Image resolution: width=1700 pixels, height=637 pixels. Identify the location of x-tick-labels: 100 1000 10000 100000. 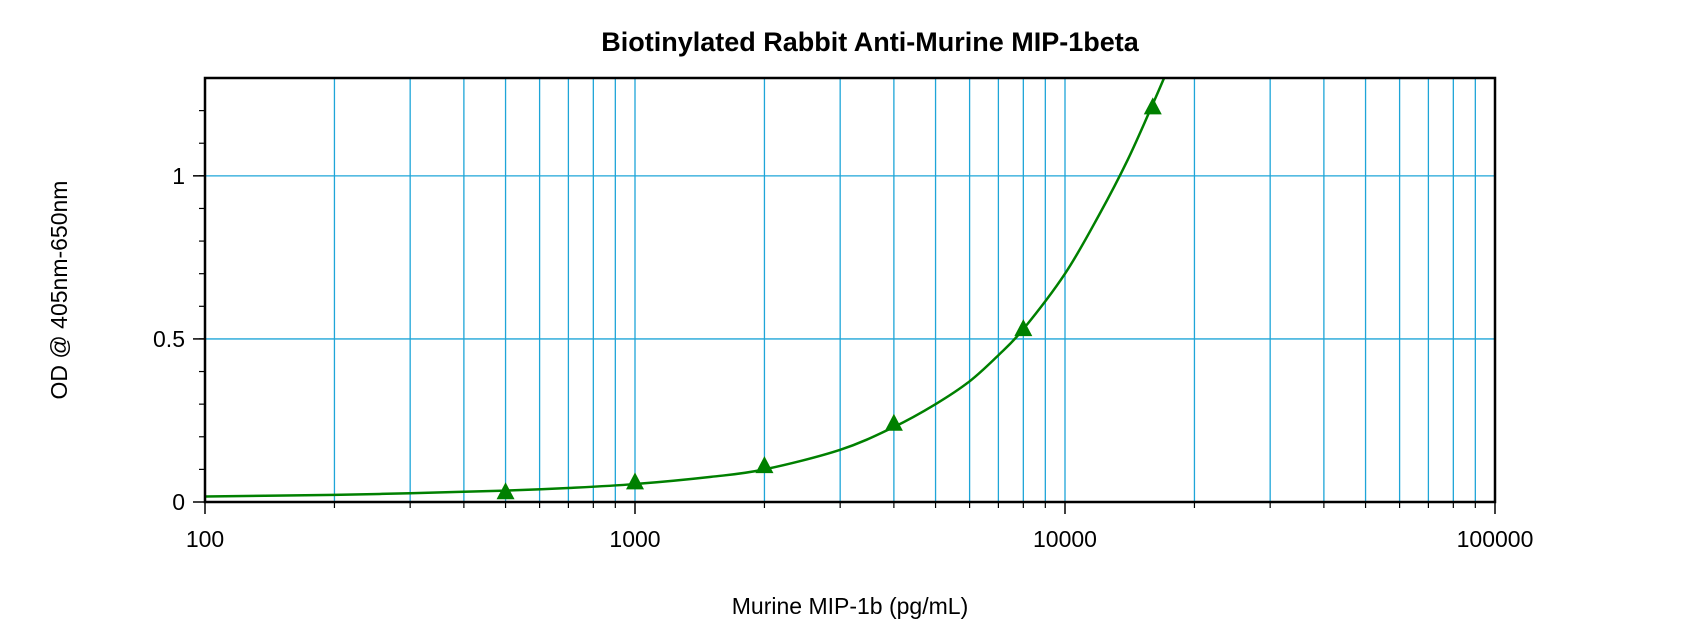
(860, 539).